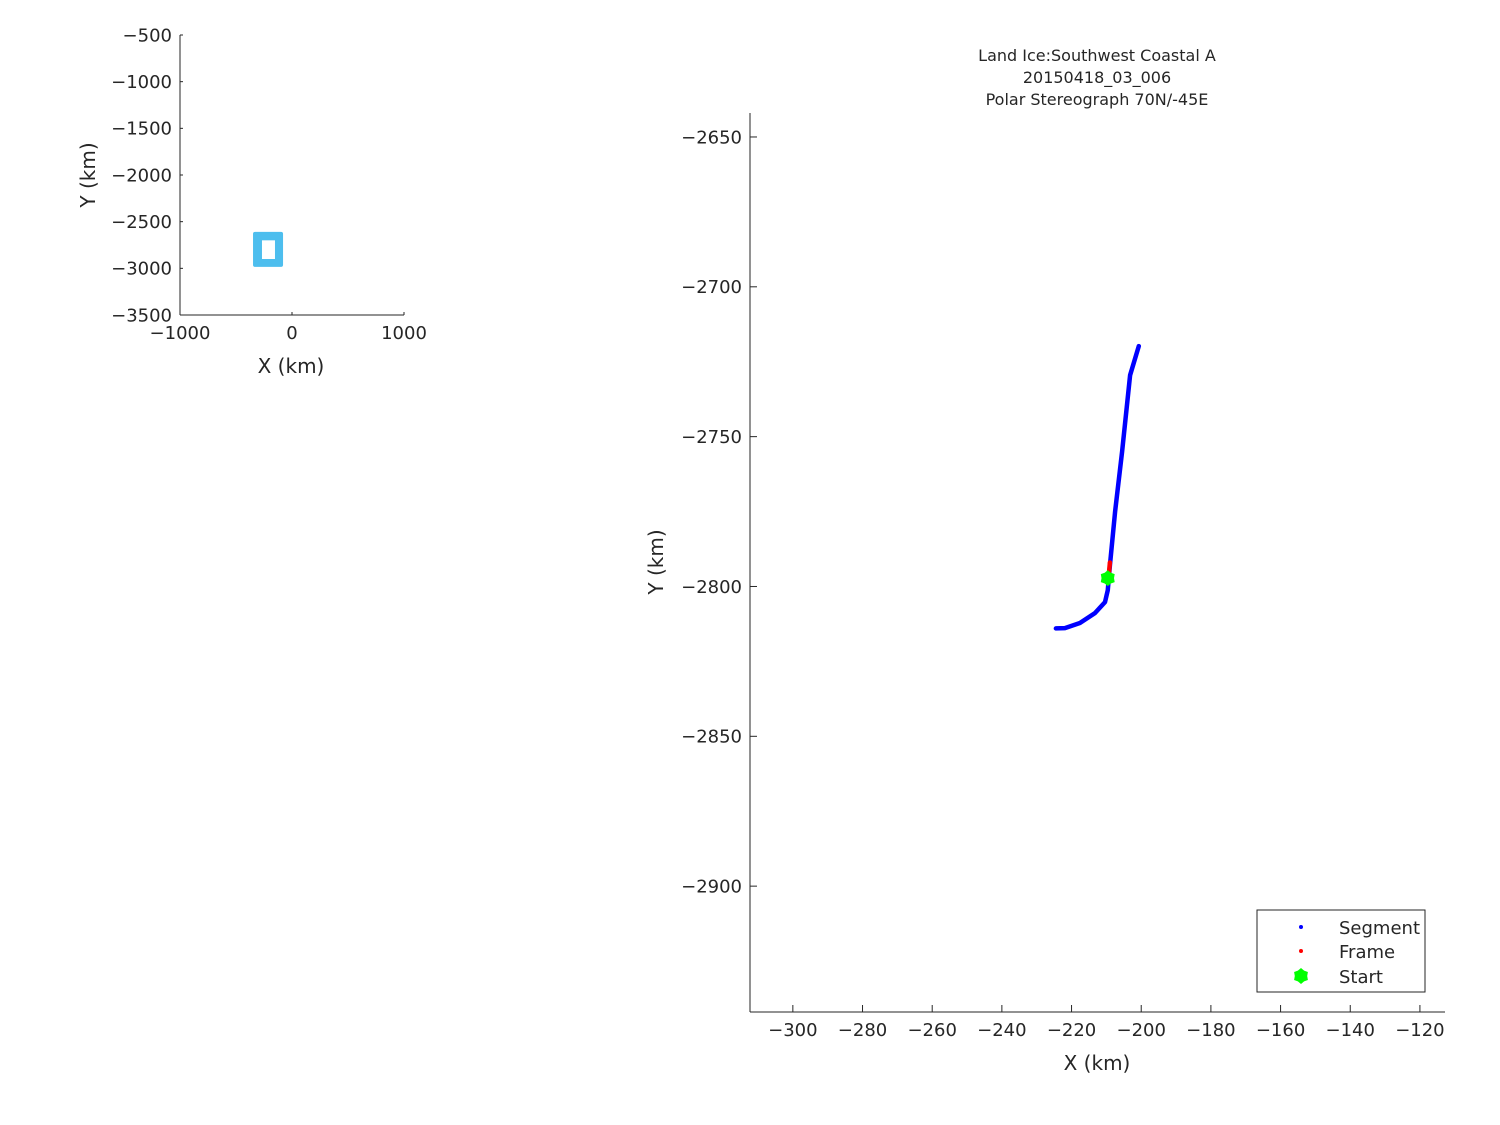 The height and width of the screenshot is (1125, 1500). Describe the element at coordinates (141, 269) in the screenshot. I see `overview-y-tick-label: −3000` at that location.